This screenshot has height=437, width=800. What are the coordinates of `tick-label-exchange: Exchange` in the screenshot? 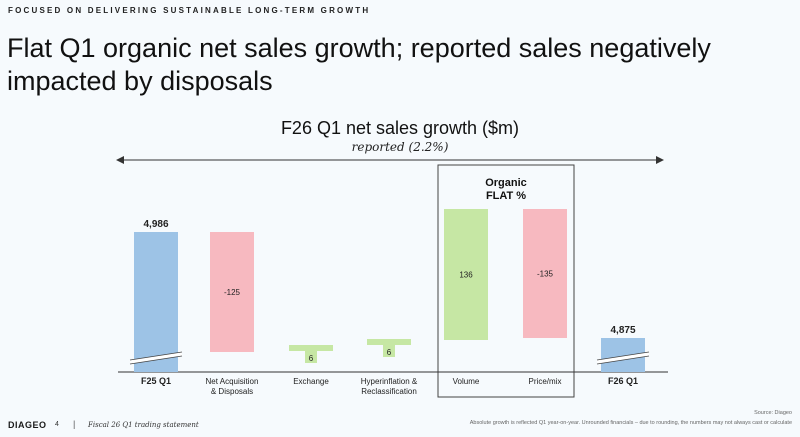 It's located at (311, 381).